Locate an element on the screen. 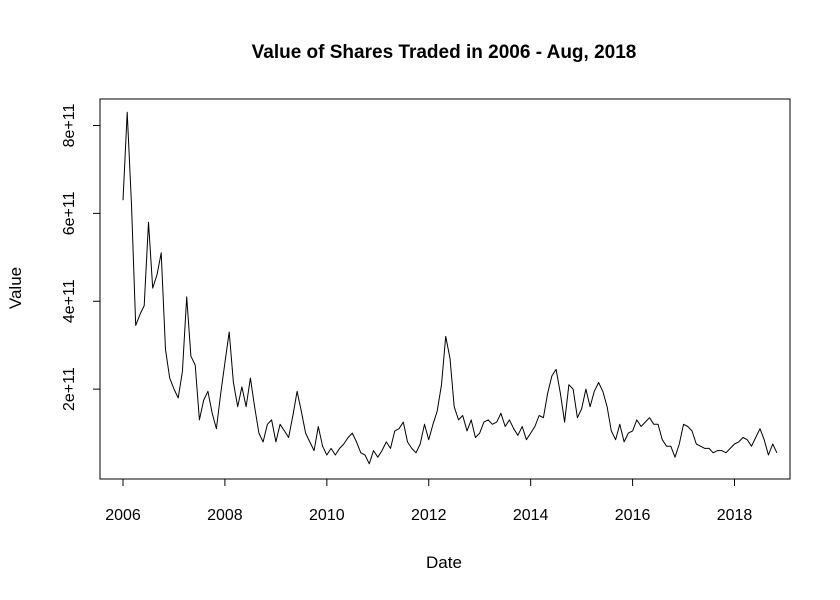 This screenshot has height=600, width=840. x-tick-label: 2008 is located at coordinates (225, 515).